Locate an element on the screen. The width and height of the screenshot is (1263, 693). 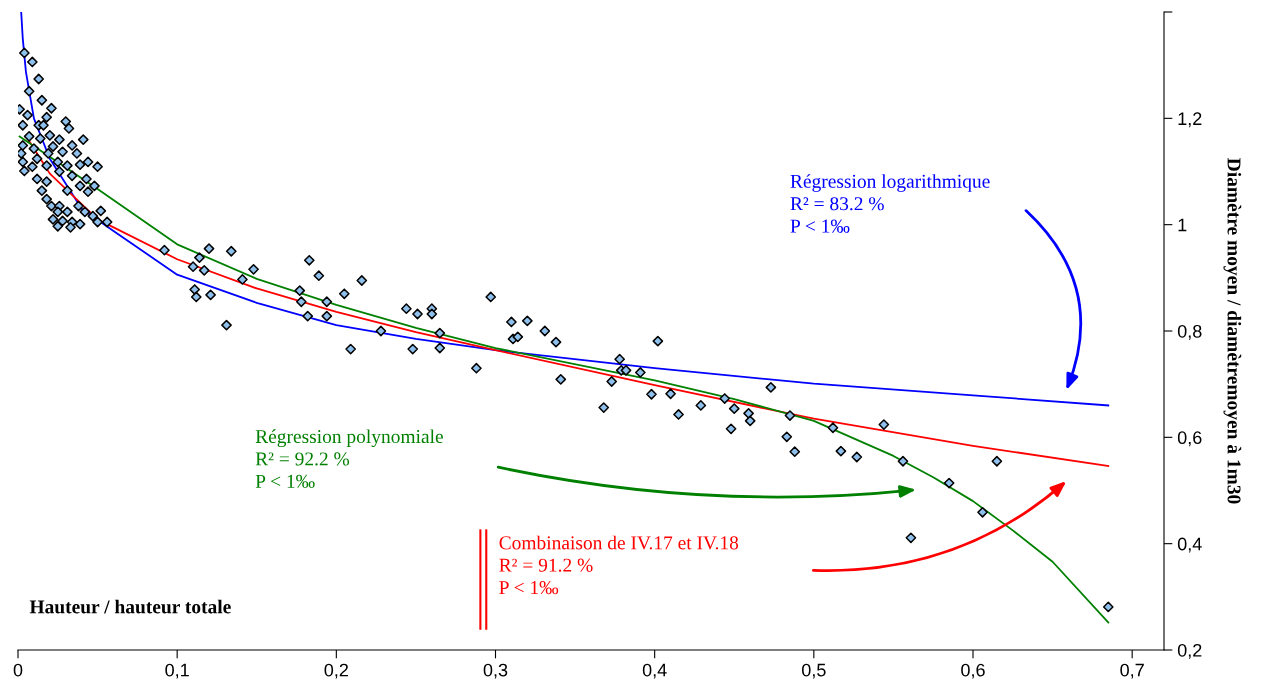
y-tick-label: 0,2 is located at coordinates (1189, 651).